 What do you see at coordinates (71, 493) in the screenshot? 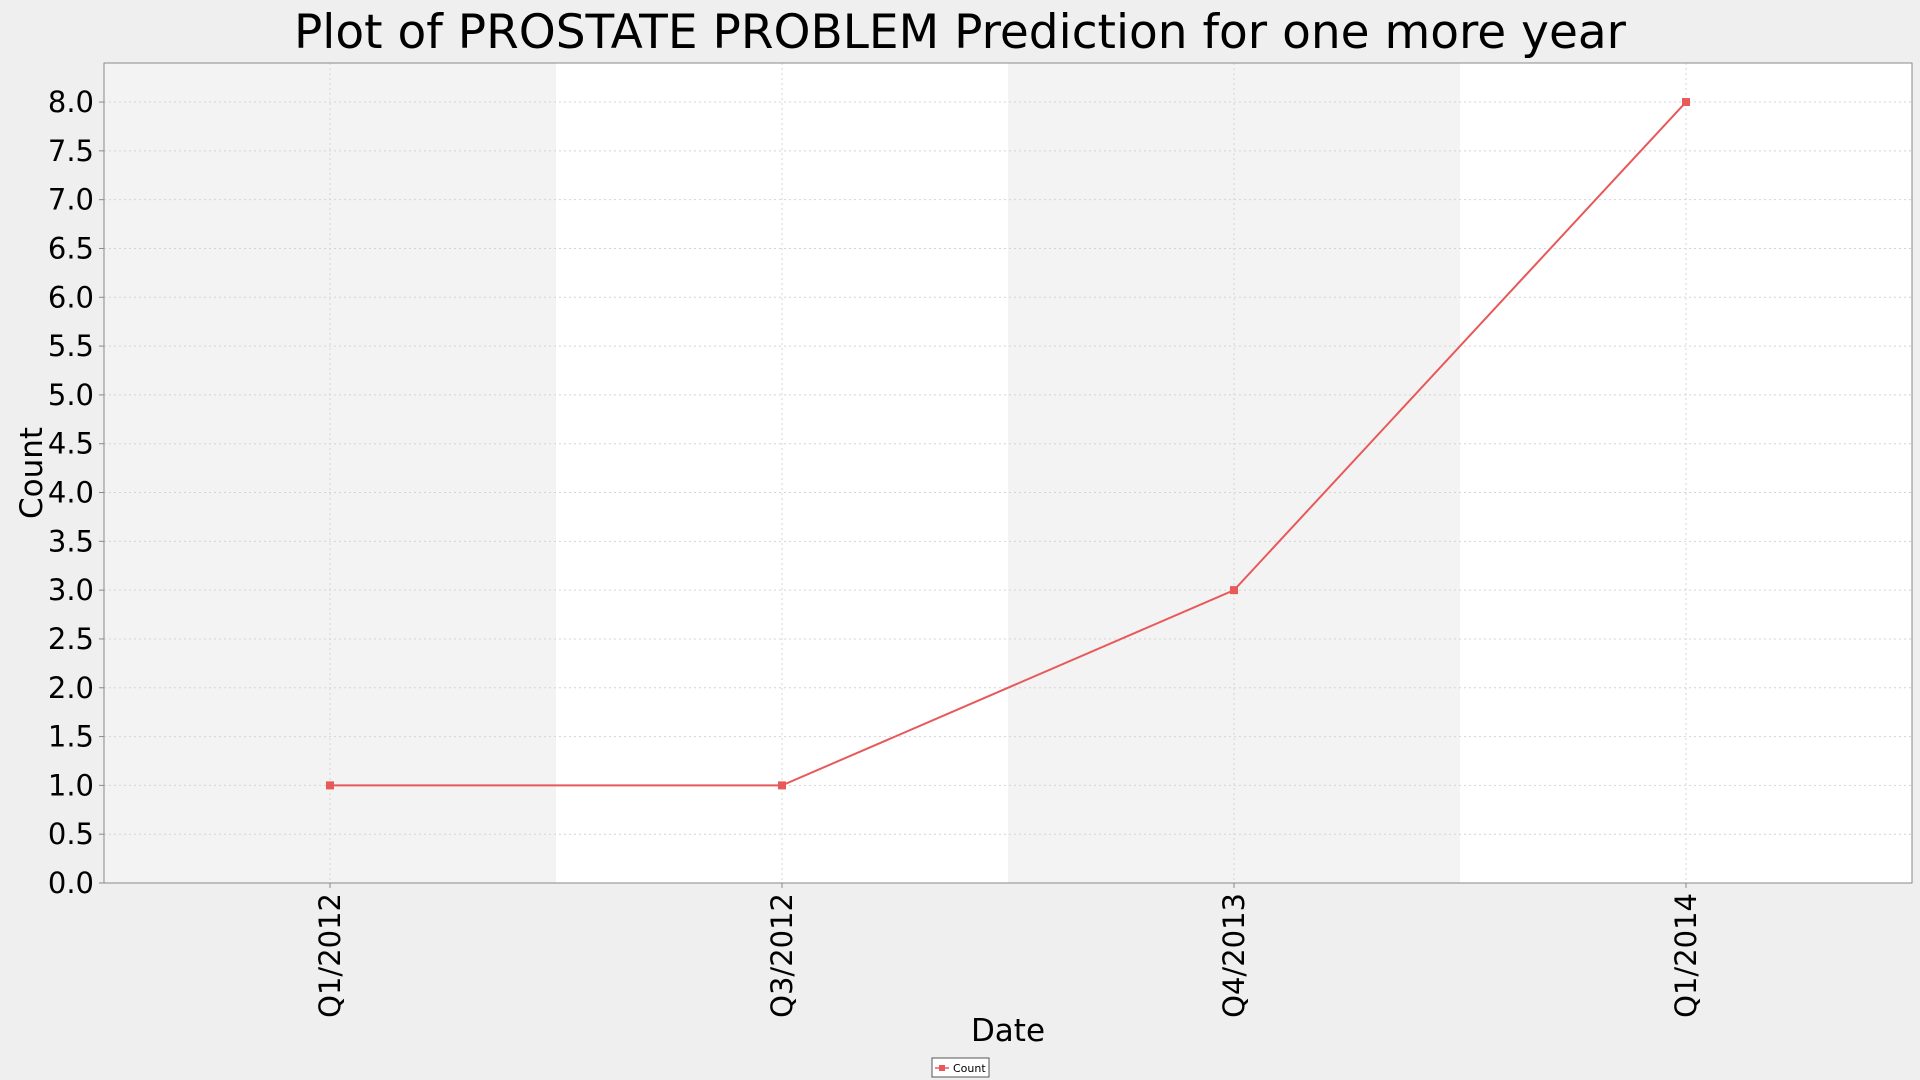
I see `y-tick-label-8: 4.0` at bounding box center [71, 493].